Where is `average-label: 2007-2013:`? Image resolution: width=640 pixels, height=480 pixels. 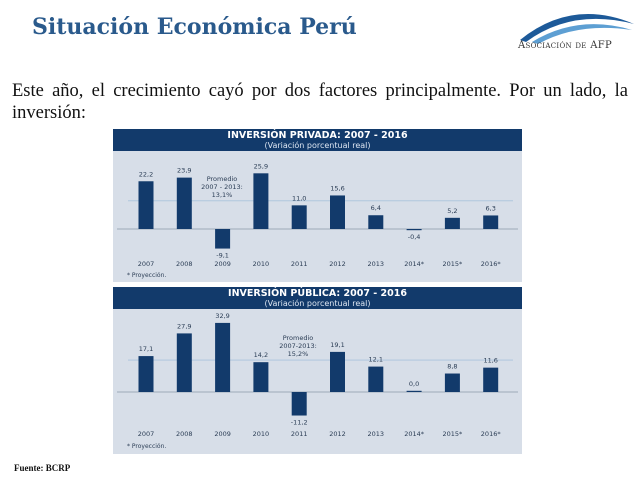
average-label: 2007-2013: is located at coordinates (298, 346).